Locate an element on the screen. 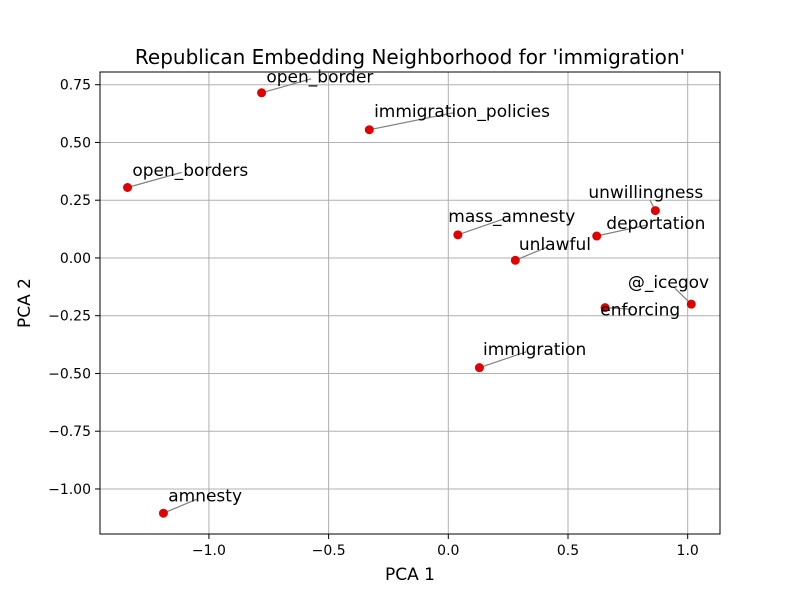 The height and width of the screenshot is (600, 800). point-label: immigration is located at coordinates (534, 350).